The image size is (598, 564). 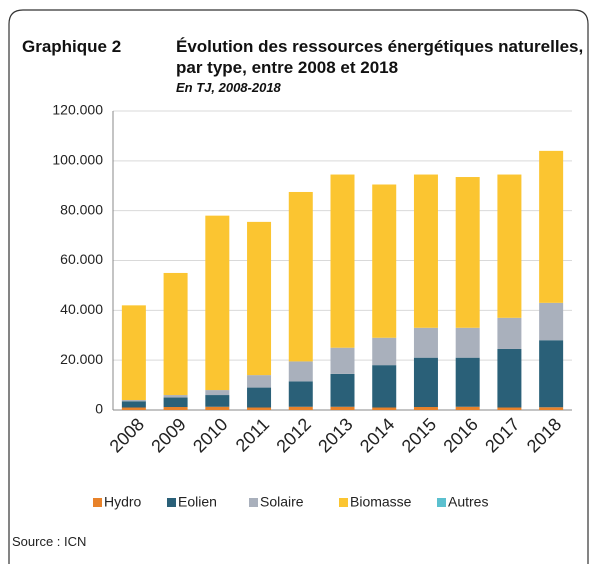 What do you see at coordinates (72, 46) in the screenshot?
I see `chart-label: Graphique 2` at bounding box center [72, 46].